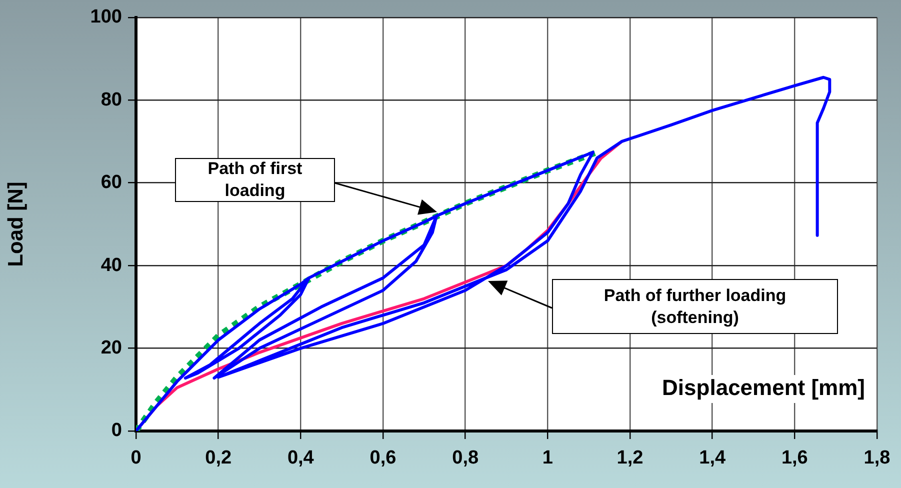 The width and height of the screenshot is (901, 488). Describe the element at coordinates (116, 431) in the screenshot. I see `y-tick-label: 0` at that location.